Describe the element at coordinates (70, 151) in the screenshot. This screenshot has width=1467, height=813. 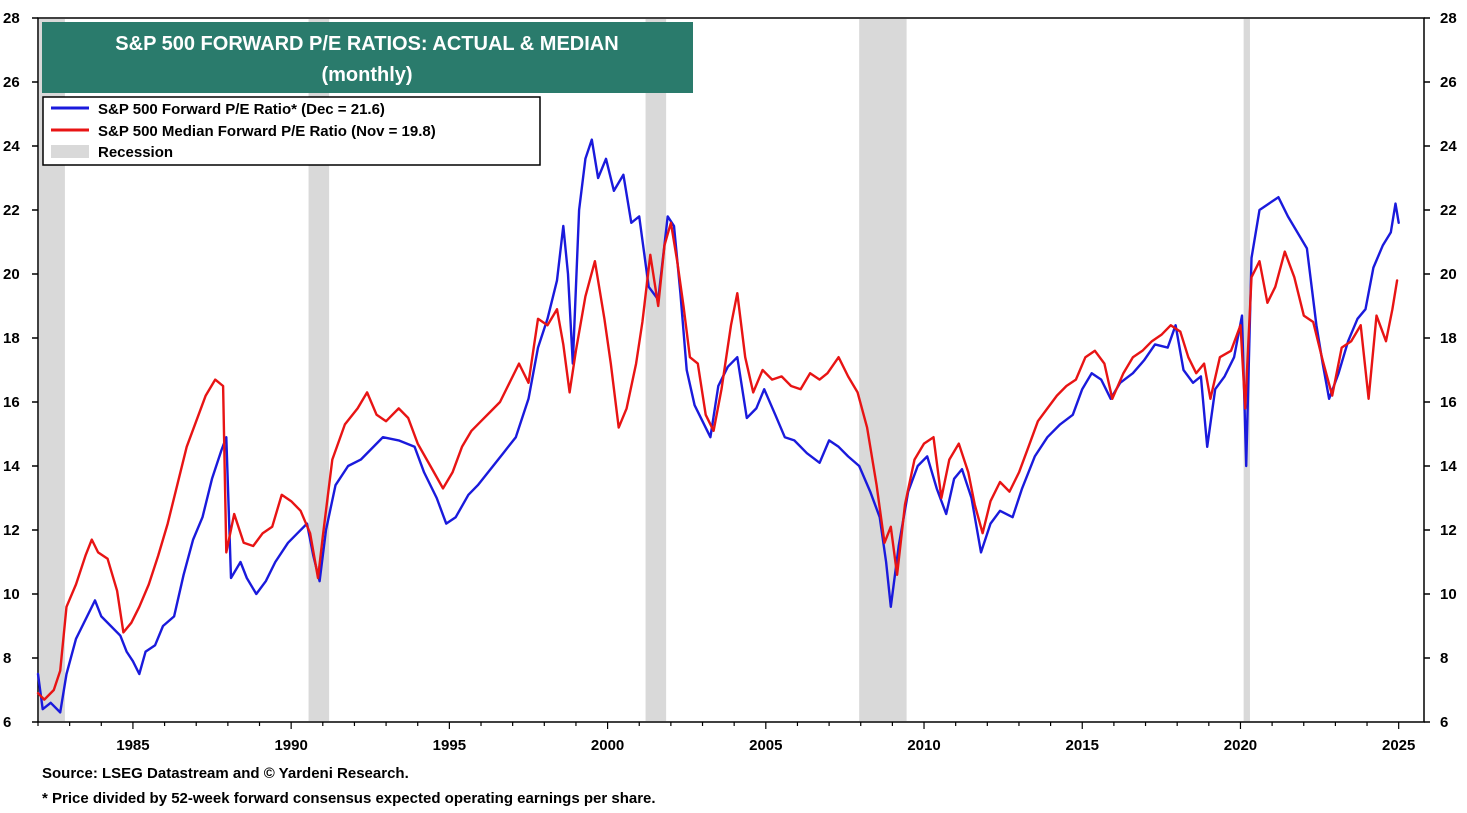
I see `legend-swatch-recession` at that location.